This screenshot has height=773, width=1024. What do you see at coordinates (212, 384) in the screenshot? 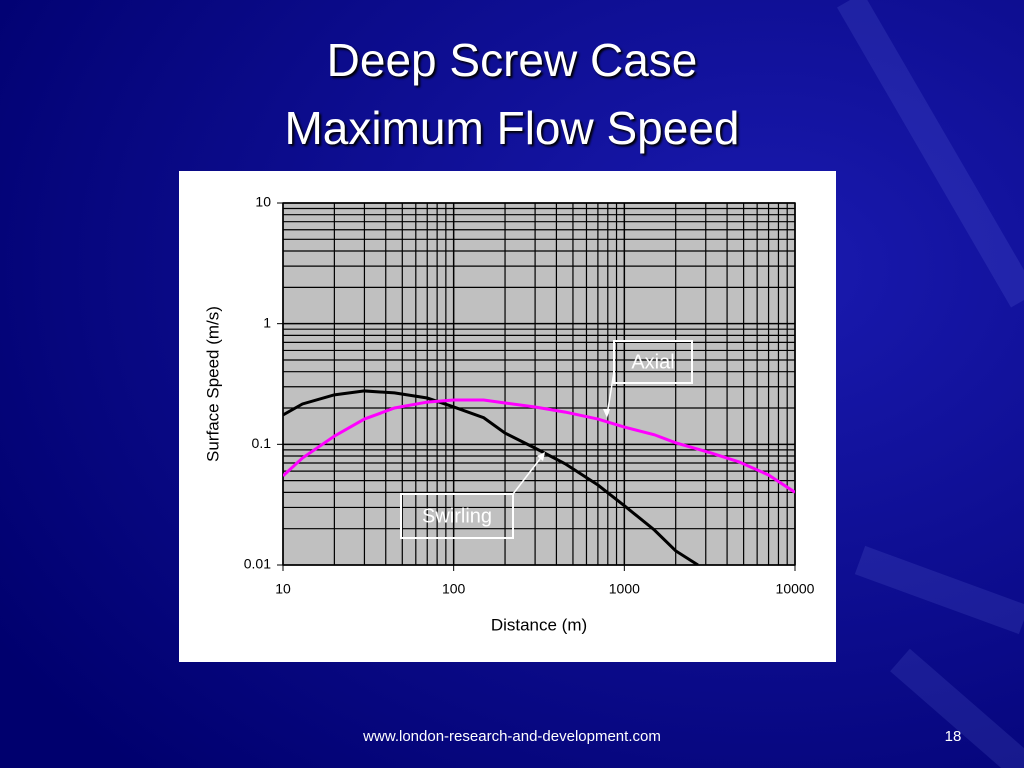
I see `y-axis-label: Surface Speed (m/s)` at bounding box center [212, 384].